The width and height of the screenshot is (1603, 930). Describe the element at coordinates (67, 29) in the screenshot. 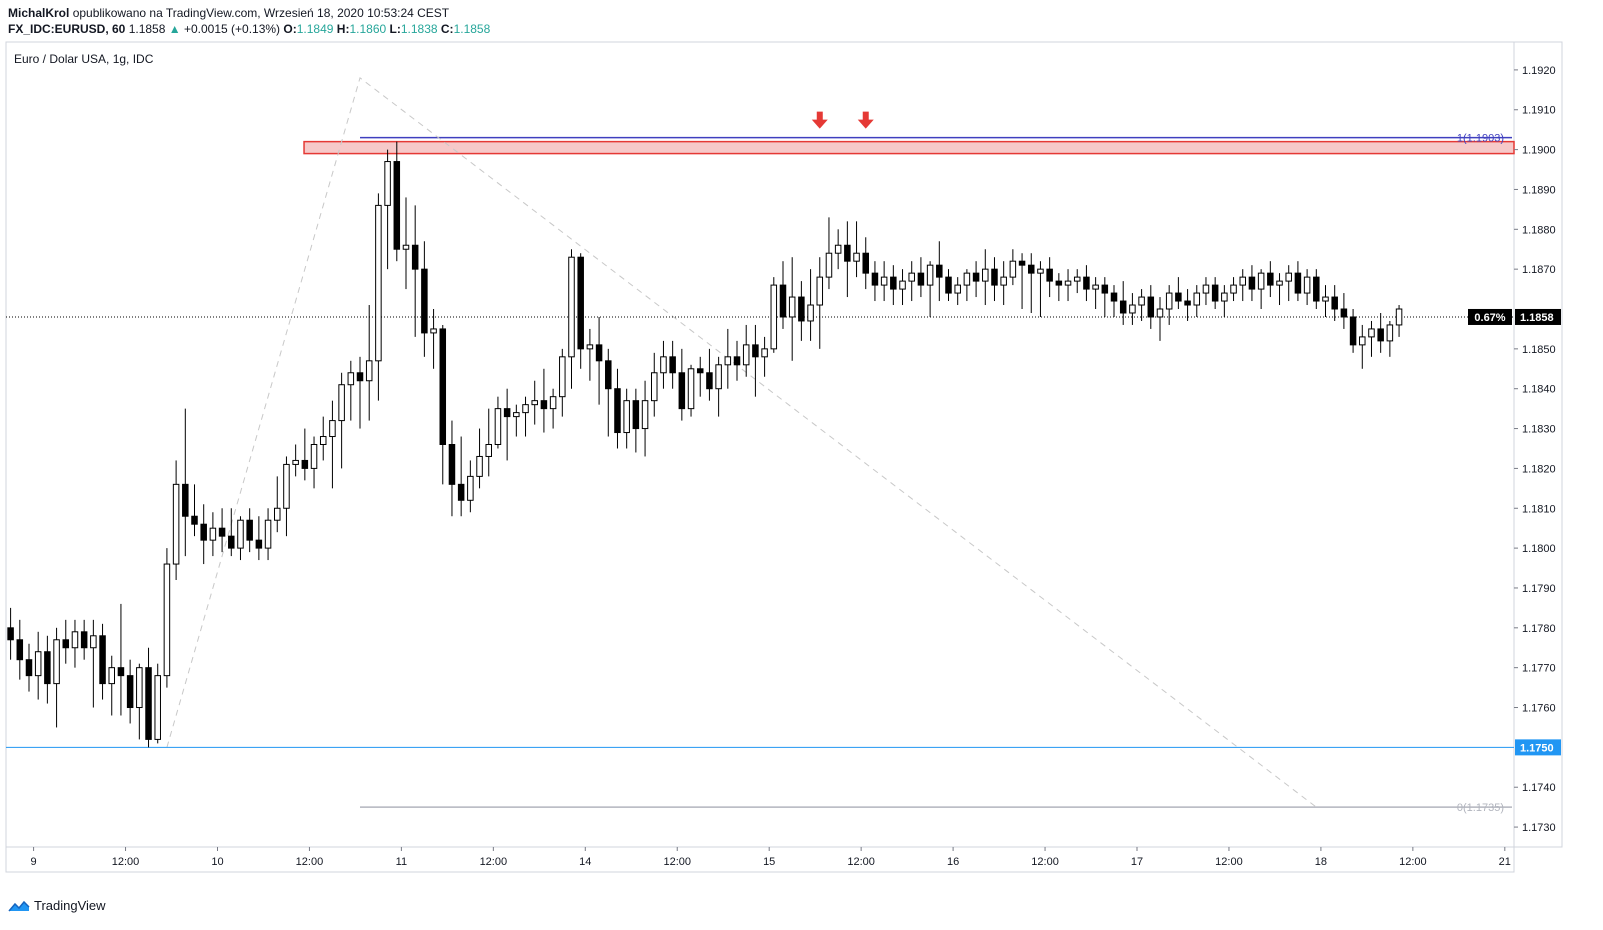

I see `symbol-label: FX_IDC:EURUSD, 60` at that location.